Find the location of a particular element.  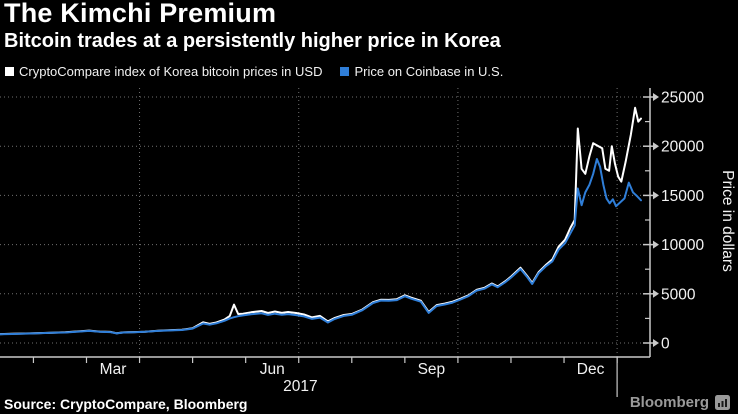

bloomberg-brand: Bloomberg is located at coordinates (680, 402).